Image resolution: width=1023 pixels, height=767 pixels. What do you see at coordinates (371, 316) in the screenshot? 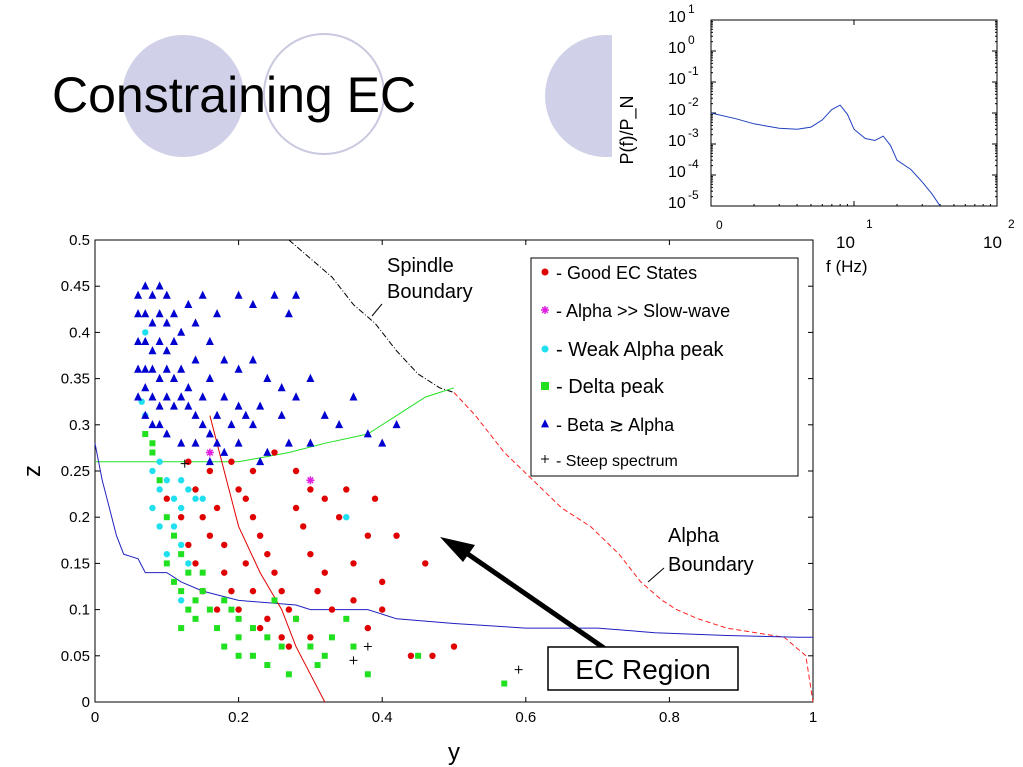
I see `boundary-spindle` at bounding box center [371, 316].